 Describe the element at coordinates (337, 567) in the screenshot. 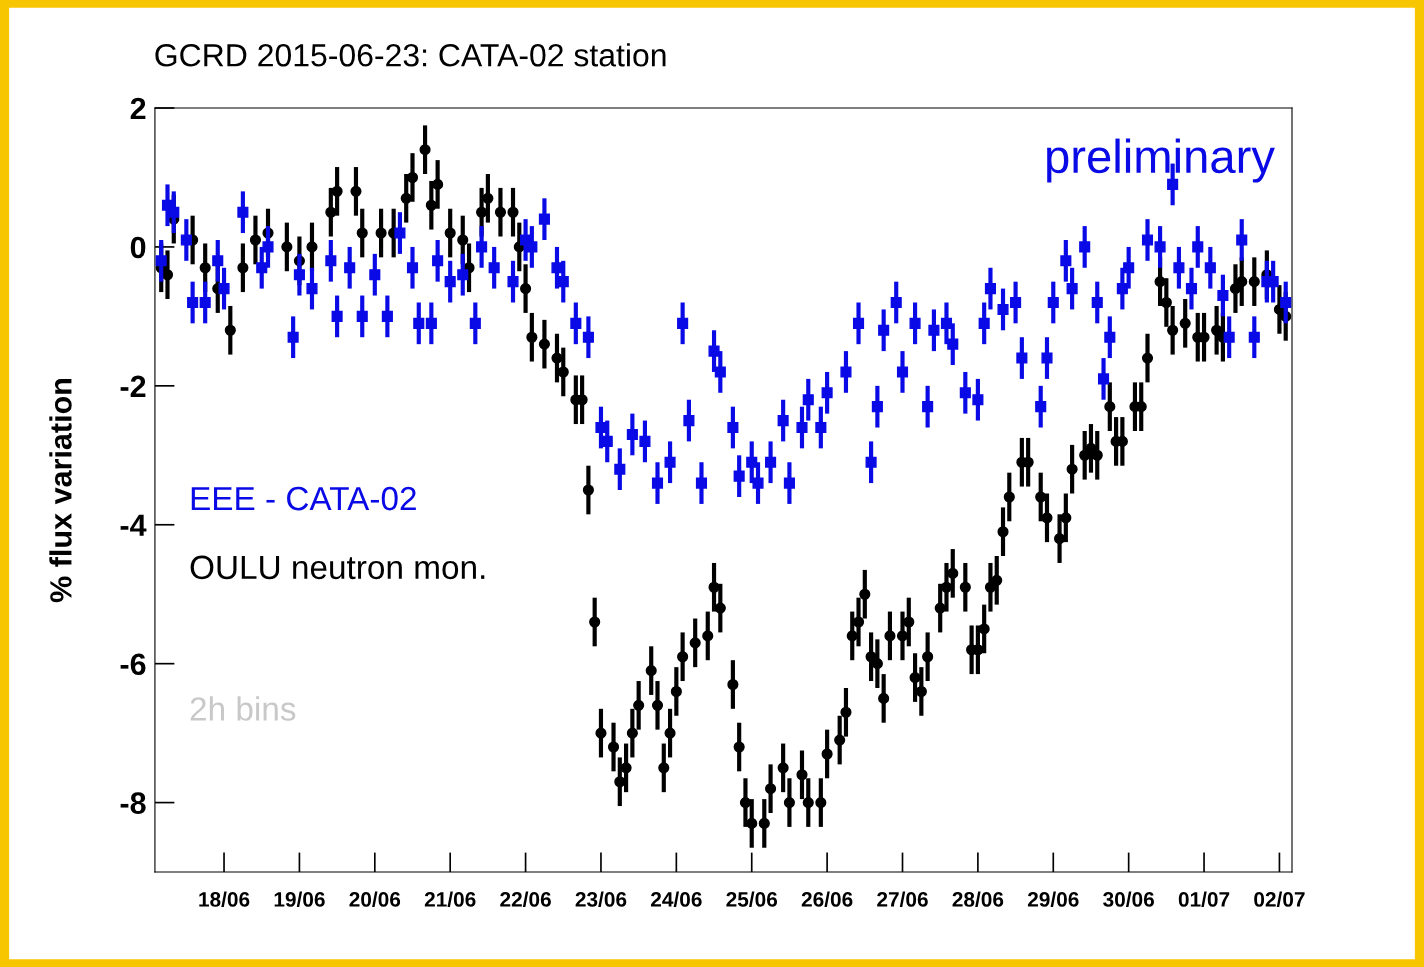

I see `legend-label: OULU neutron mon.` at that location.